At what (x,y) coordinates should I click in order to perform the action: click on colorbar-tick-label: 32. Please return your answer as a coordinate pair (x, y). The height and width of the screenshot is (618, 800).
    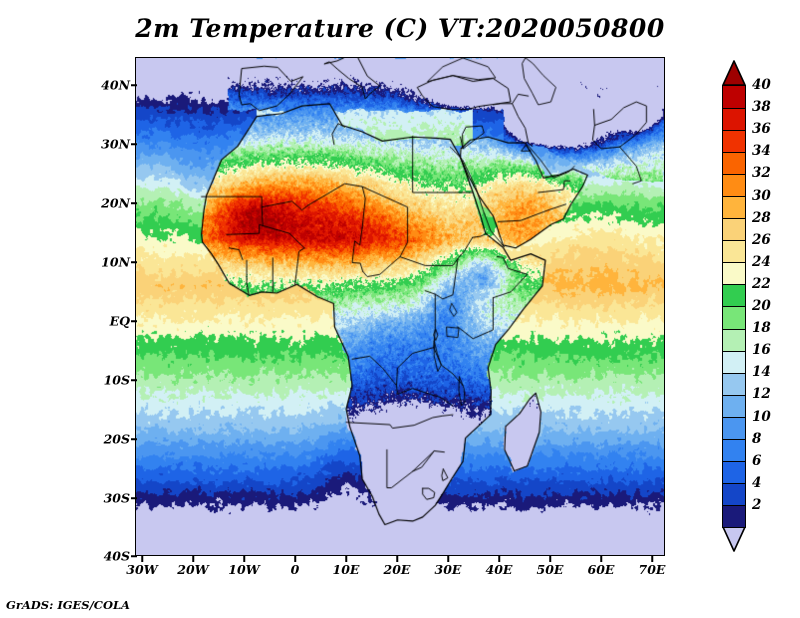
    Looking at the image, I should click on (761, 173).